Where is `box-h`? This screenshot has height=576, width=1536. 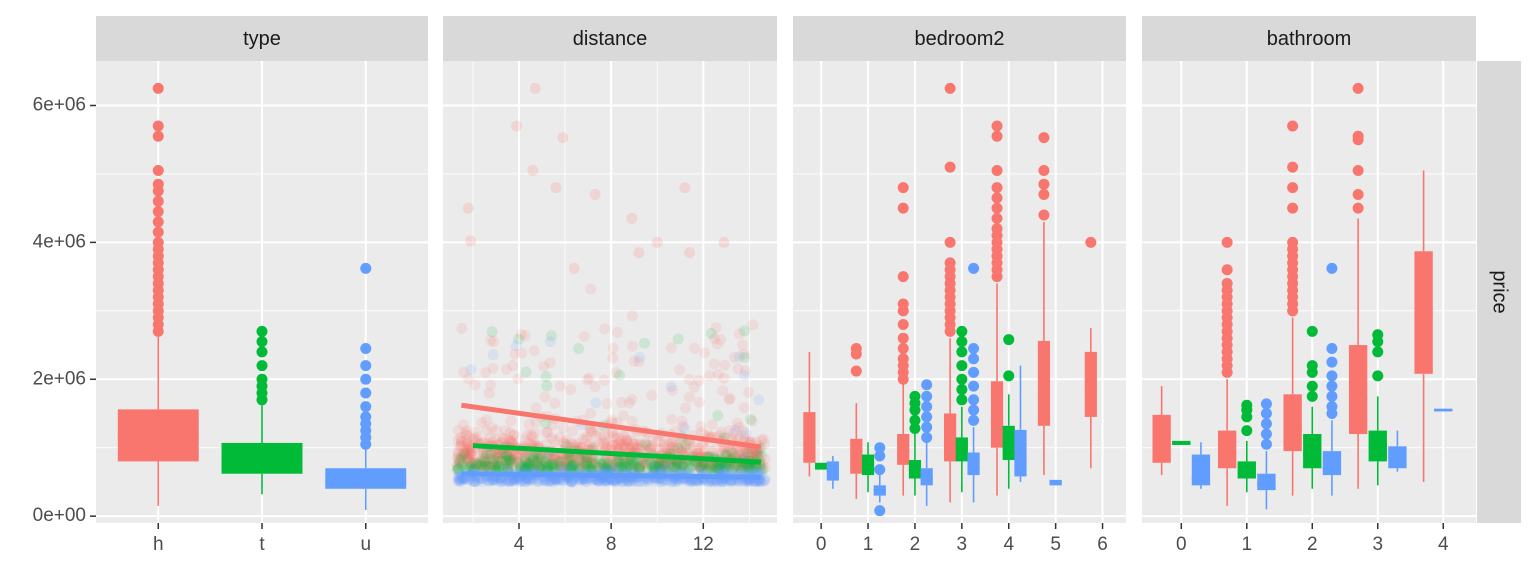
box-h is located at coordinates (1358, 285).